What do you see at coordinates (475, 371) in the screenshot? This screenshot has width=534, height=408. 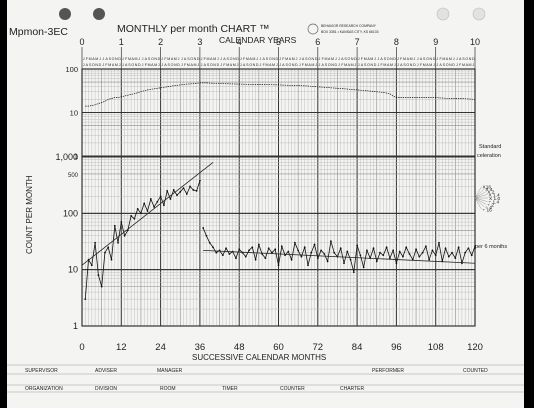 I see `footer-counted: COUNTED` at bounding box center [475, 371].